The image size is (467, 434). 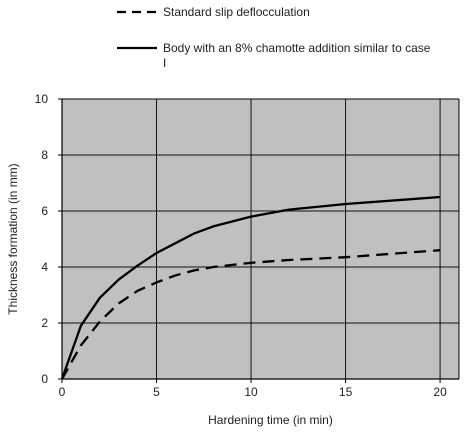 What do you see at coordinates (62, 392) in the screenshot?
I see `x-tick-label-0: 0` at bounding box center [62, 392].